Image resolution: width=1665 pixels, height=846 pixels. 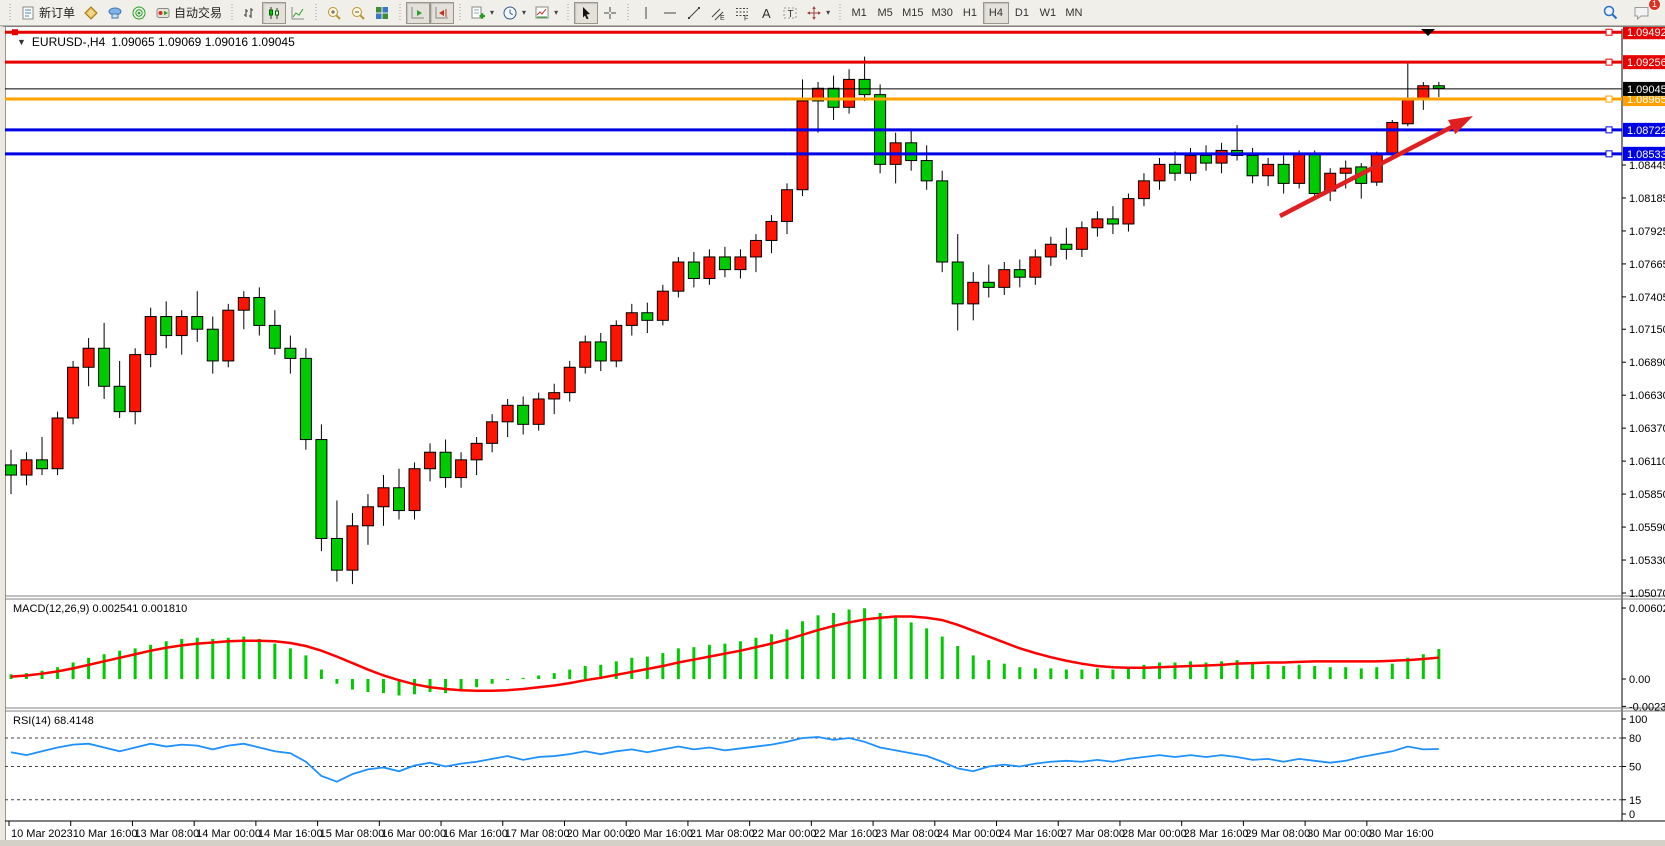 I want to click on auto-scroll-button, so click(x=418, y=12).